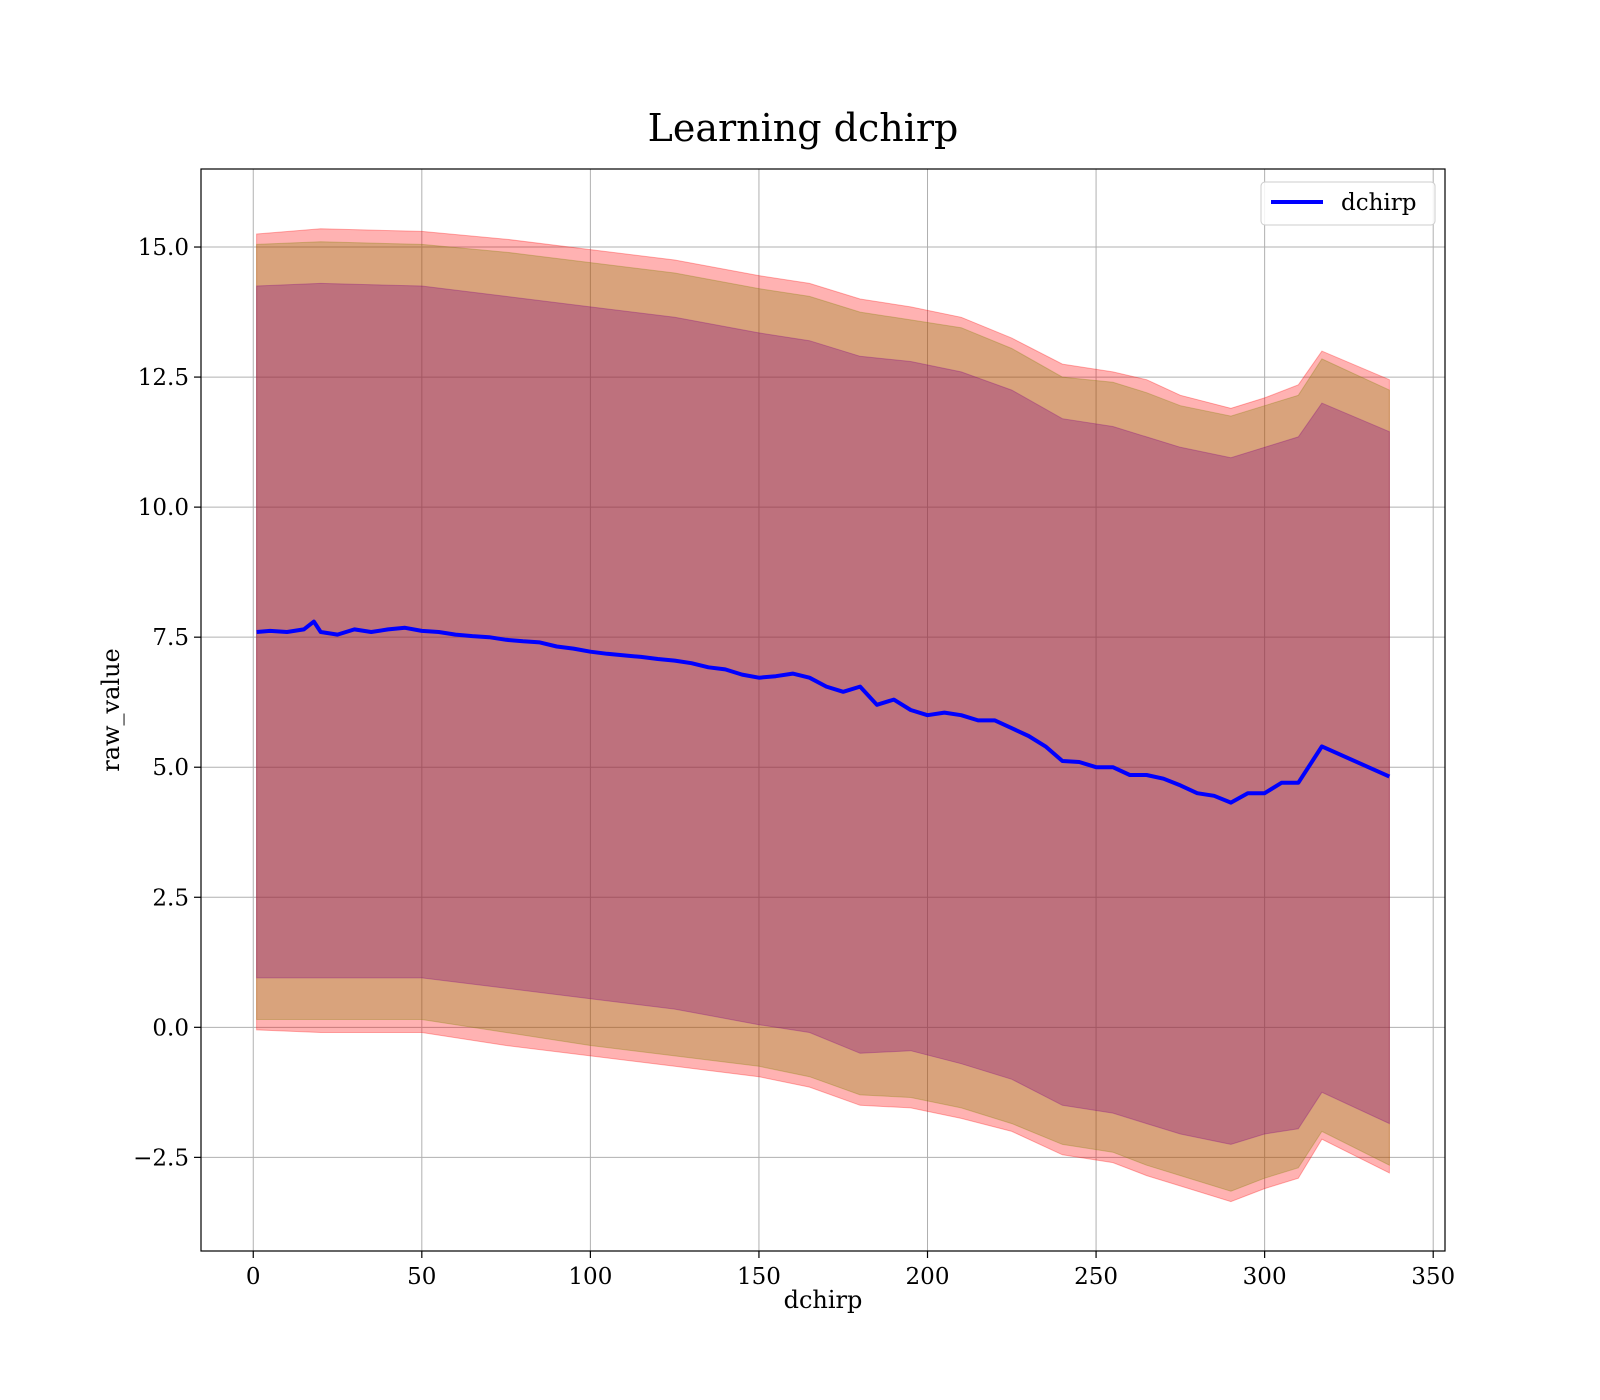  What do you see at coordinates (1265, 1277) in the screenshot?
I see `x-tick-label: 300` at bounding box center [1265, 1277].